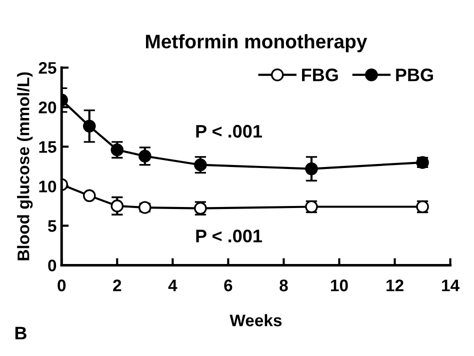  Describe the element at coordinates (62, 286) in the screenshot. I see `x-tick-label: 0` at that location.